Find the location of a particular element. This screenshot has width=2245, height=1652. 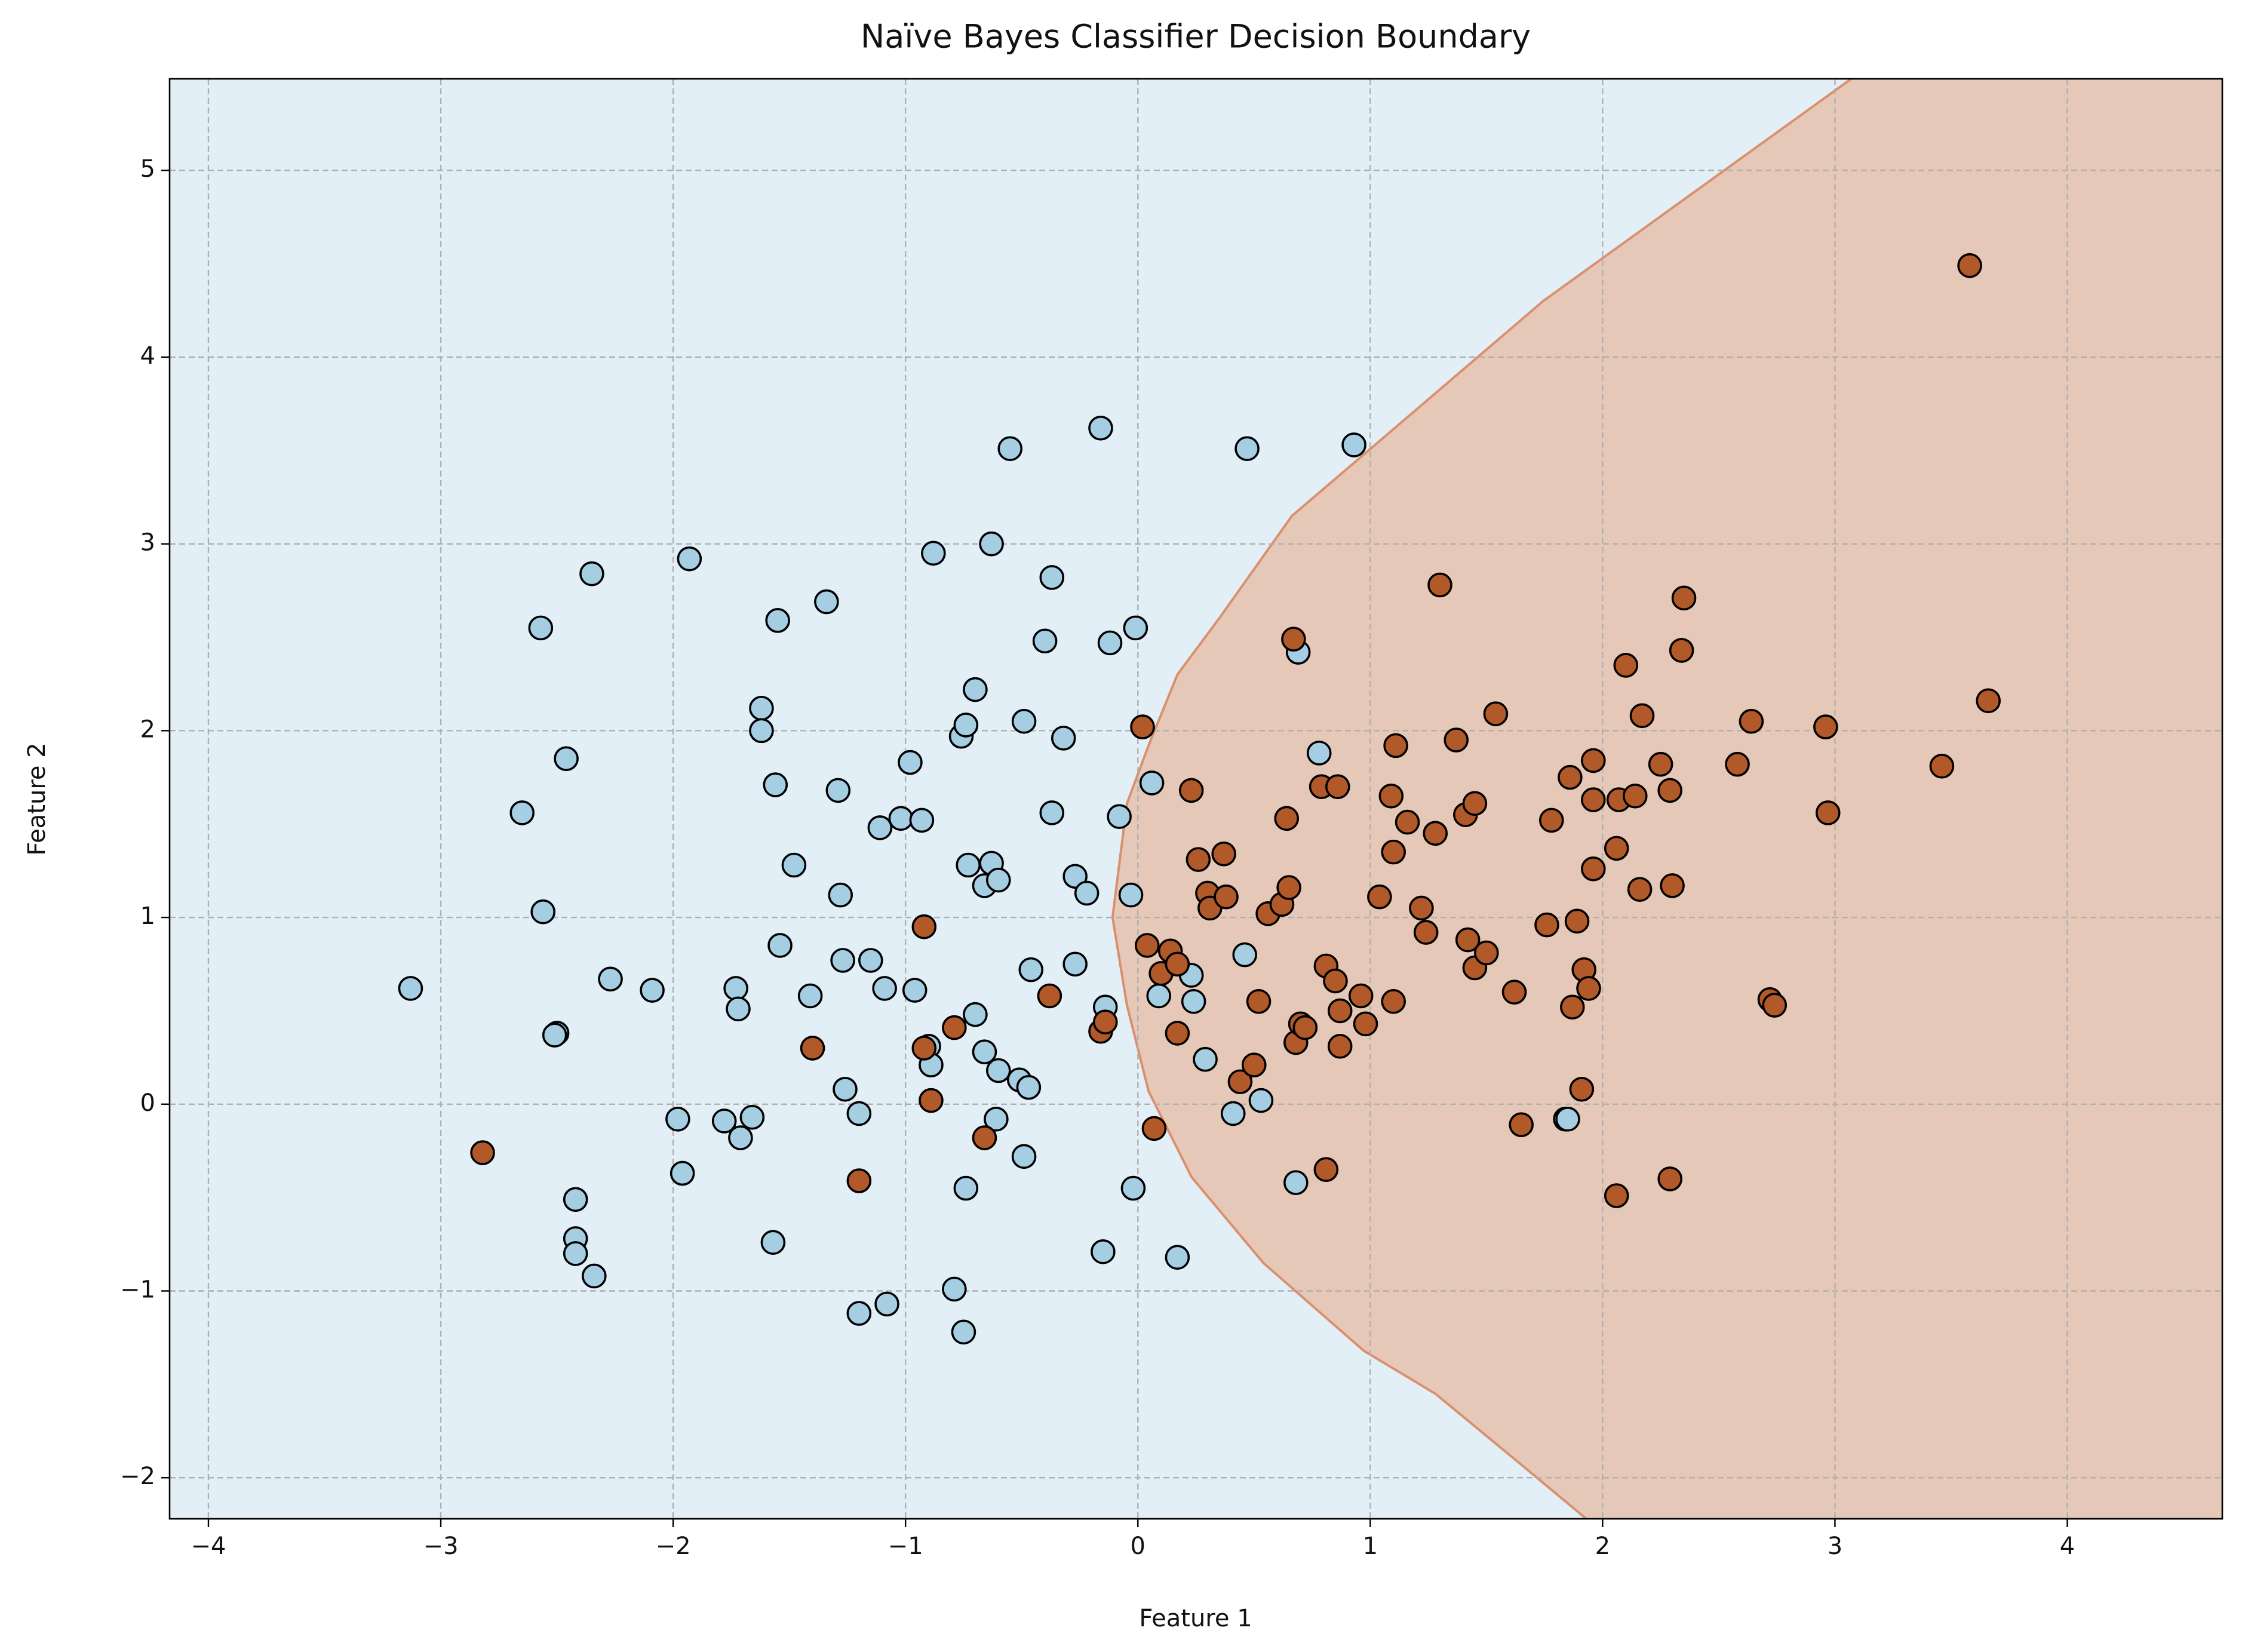

x-tick-label: 4 is located at coordinates (2067, 1546).